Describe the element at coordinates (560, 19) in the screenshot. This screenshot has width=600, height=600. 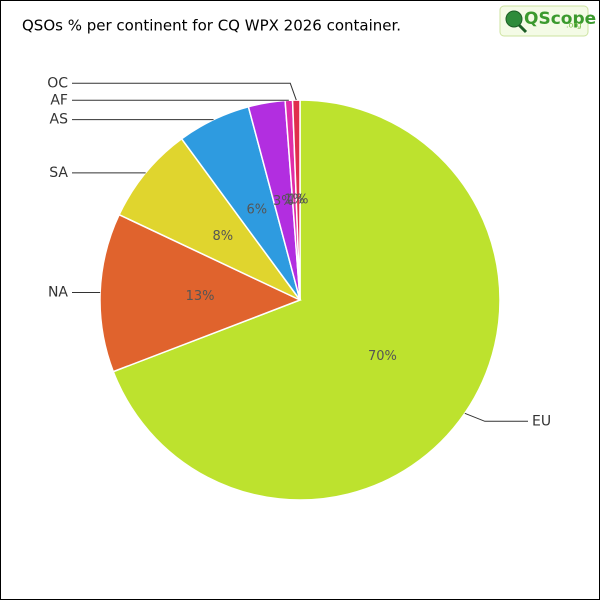
I see `logo-text: QScope` at that location.